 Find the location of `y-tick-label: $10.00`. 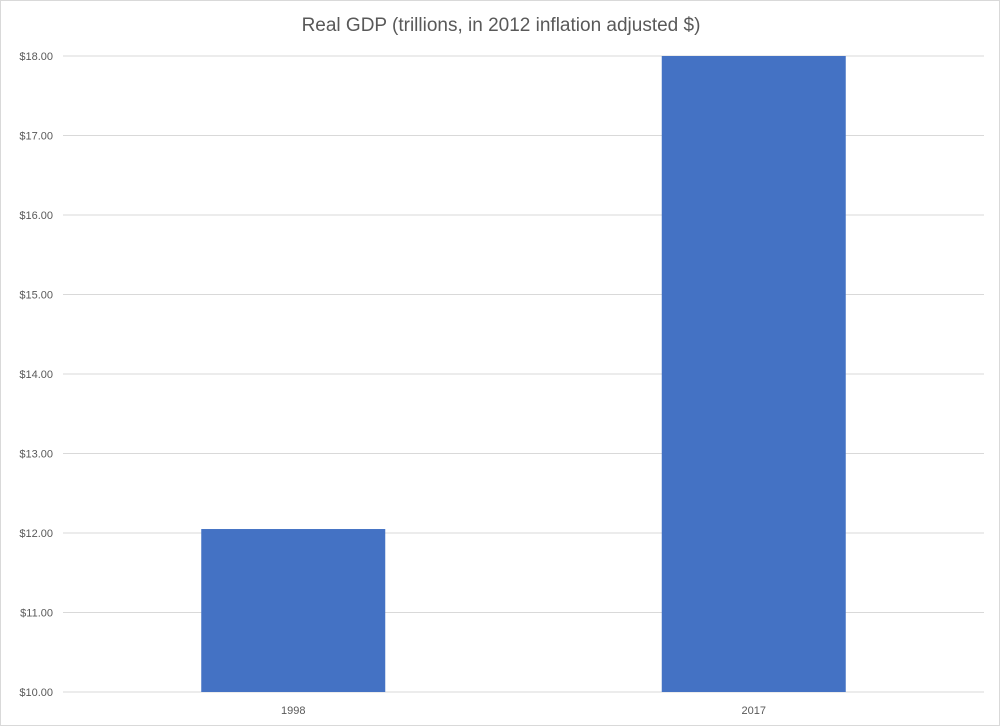

y-tick-label: $10.00 is located at coordinates (36, 693).